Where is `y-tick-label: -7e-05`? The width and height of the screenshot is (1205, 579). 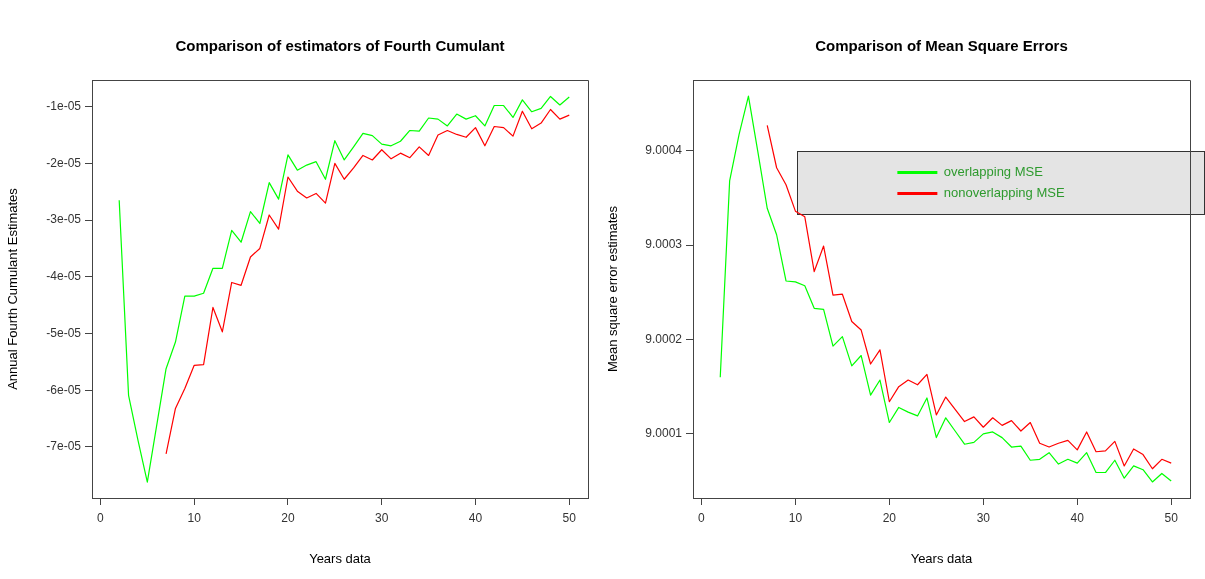
y-tick-label: -7e-05 is located at coordinates (64, 446).